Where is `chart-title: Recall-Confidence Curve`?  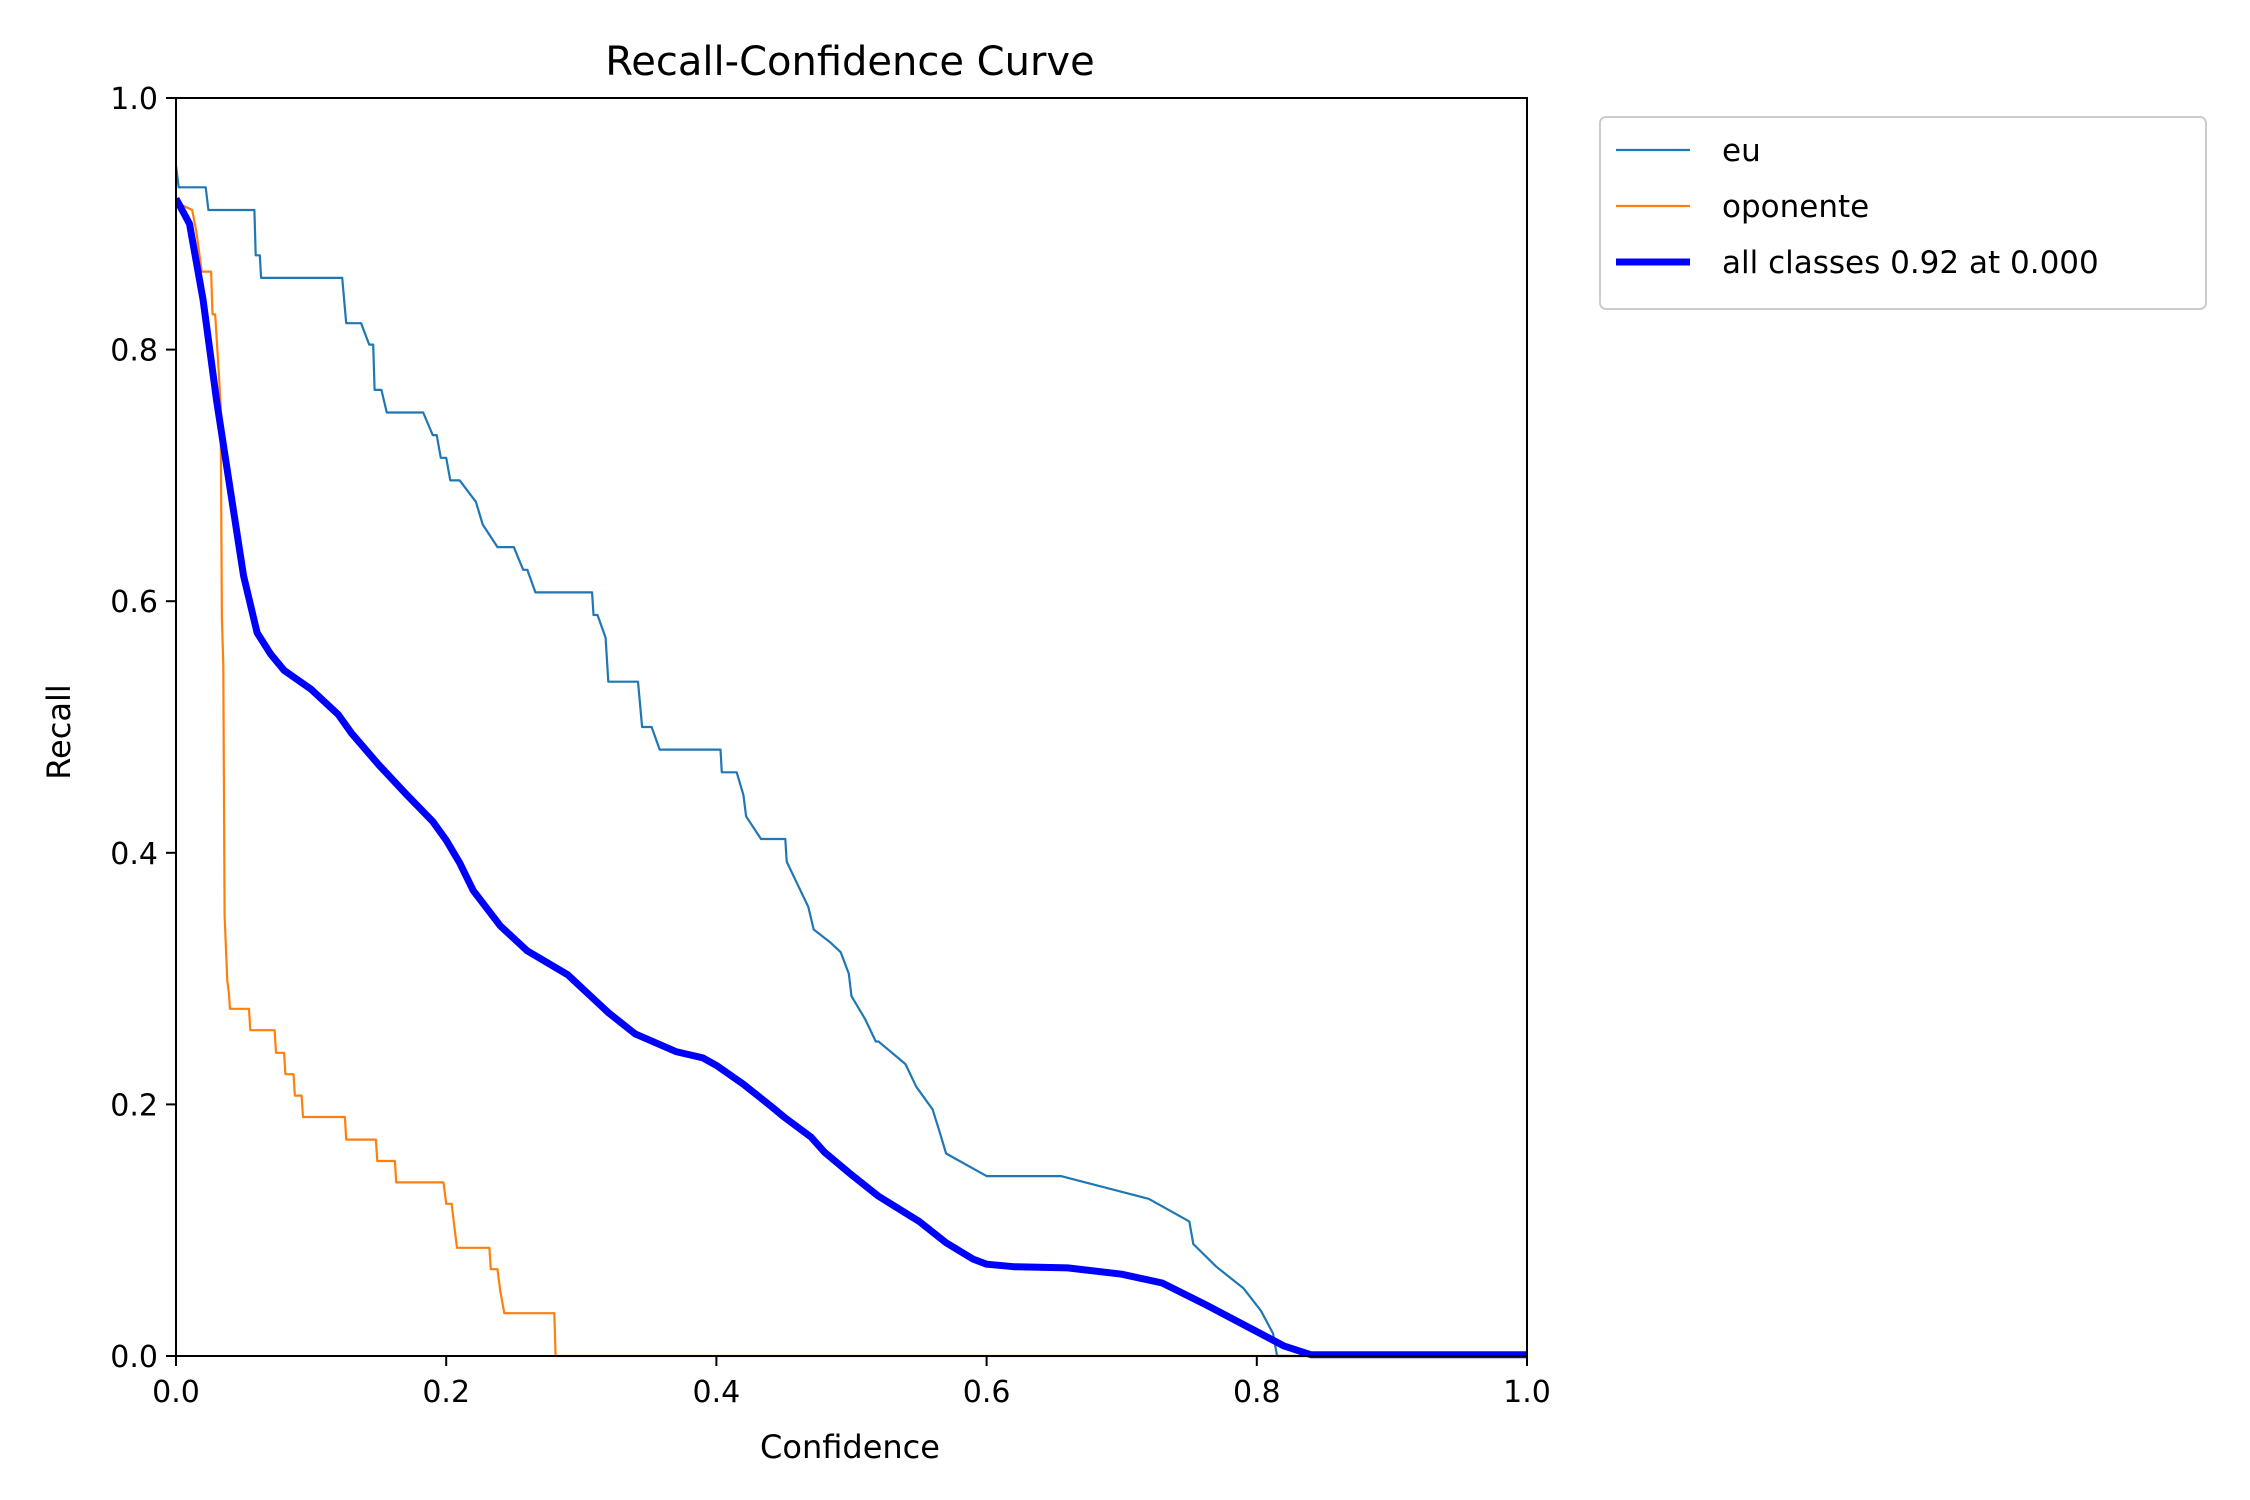 chart-title: Recall-Confidence Curve is located at coordinates (849, 62).